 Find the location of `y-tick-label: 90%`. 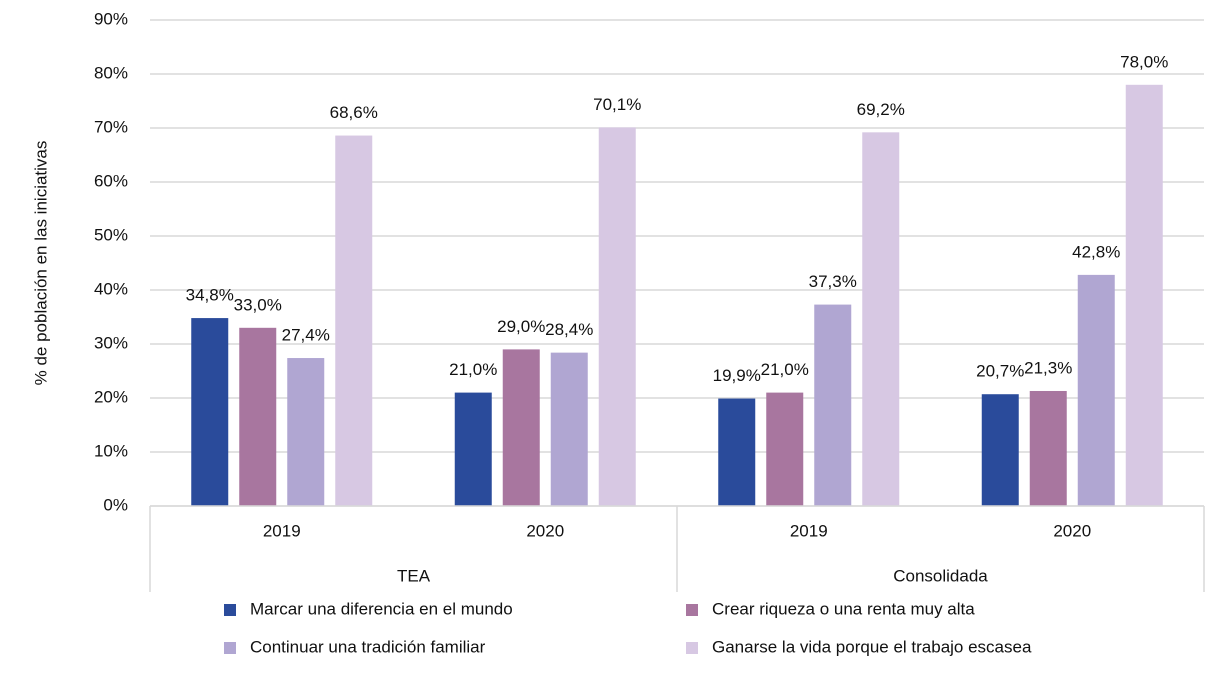

y-tick-label: 90% is located at coordinates (111, 18).